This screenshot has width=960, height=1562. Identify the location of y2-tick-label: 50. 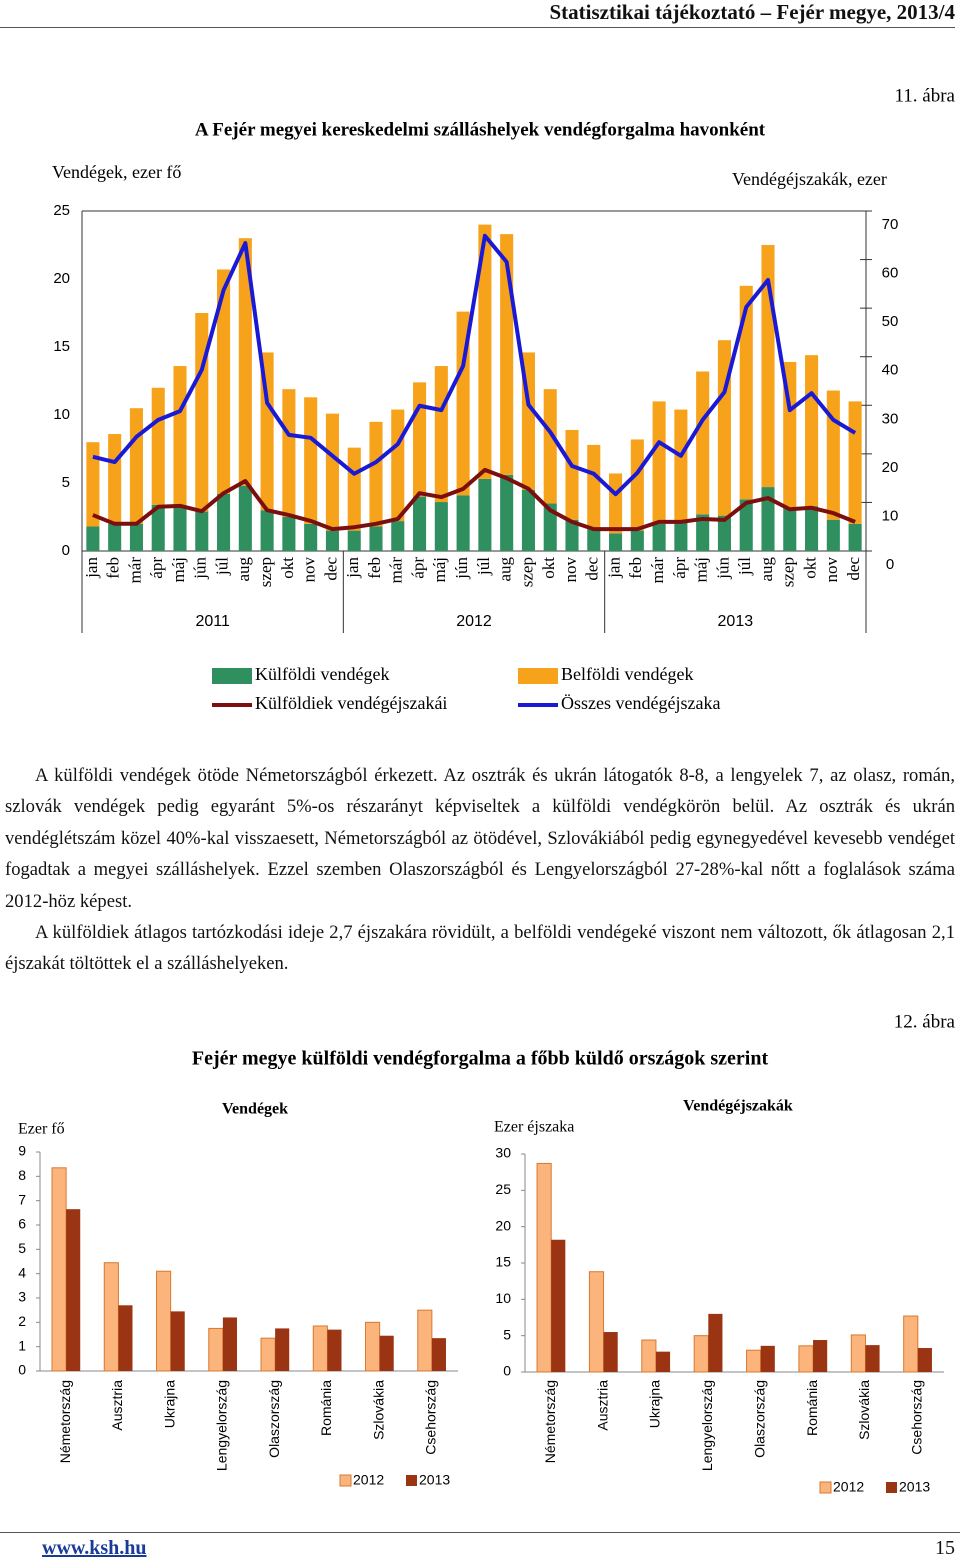
(890, 321).